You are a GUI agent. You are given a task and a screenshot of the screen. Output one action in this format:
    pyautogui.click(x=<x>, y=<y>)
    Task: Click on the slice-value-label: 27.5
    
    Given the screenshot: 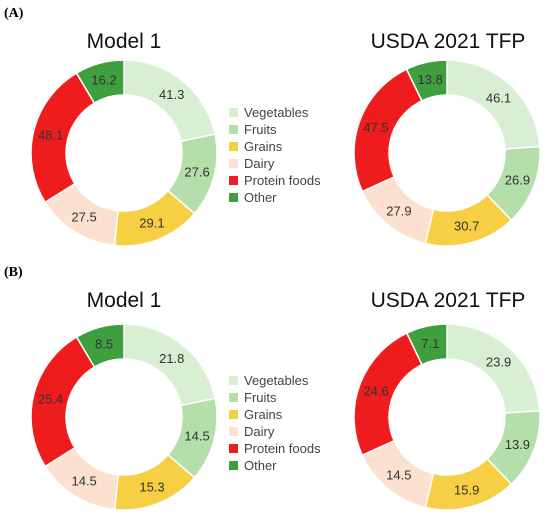 What is the action you would take?
    pyautogui.click(x=83, y=217)
    